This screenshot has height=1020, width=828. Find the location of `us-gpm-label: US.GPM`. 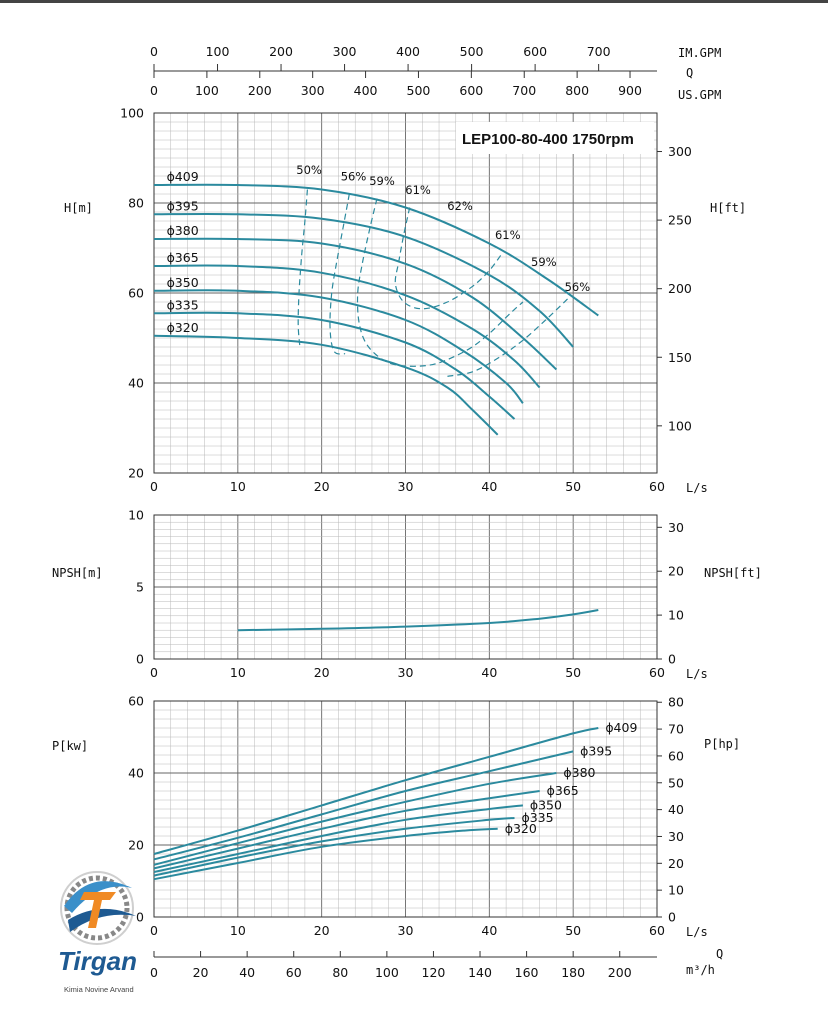

us-gpm-label: US.GPM is located at coordinates (699, 95).